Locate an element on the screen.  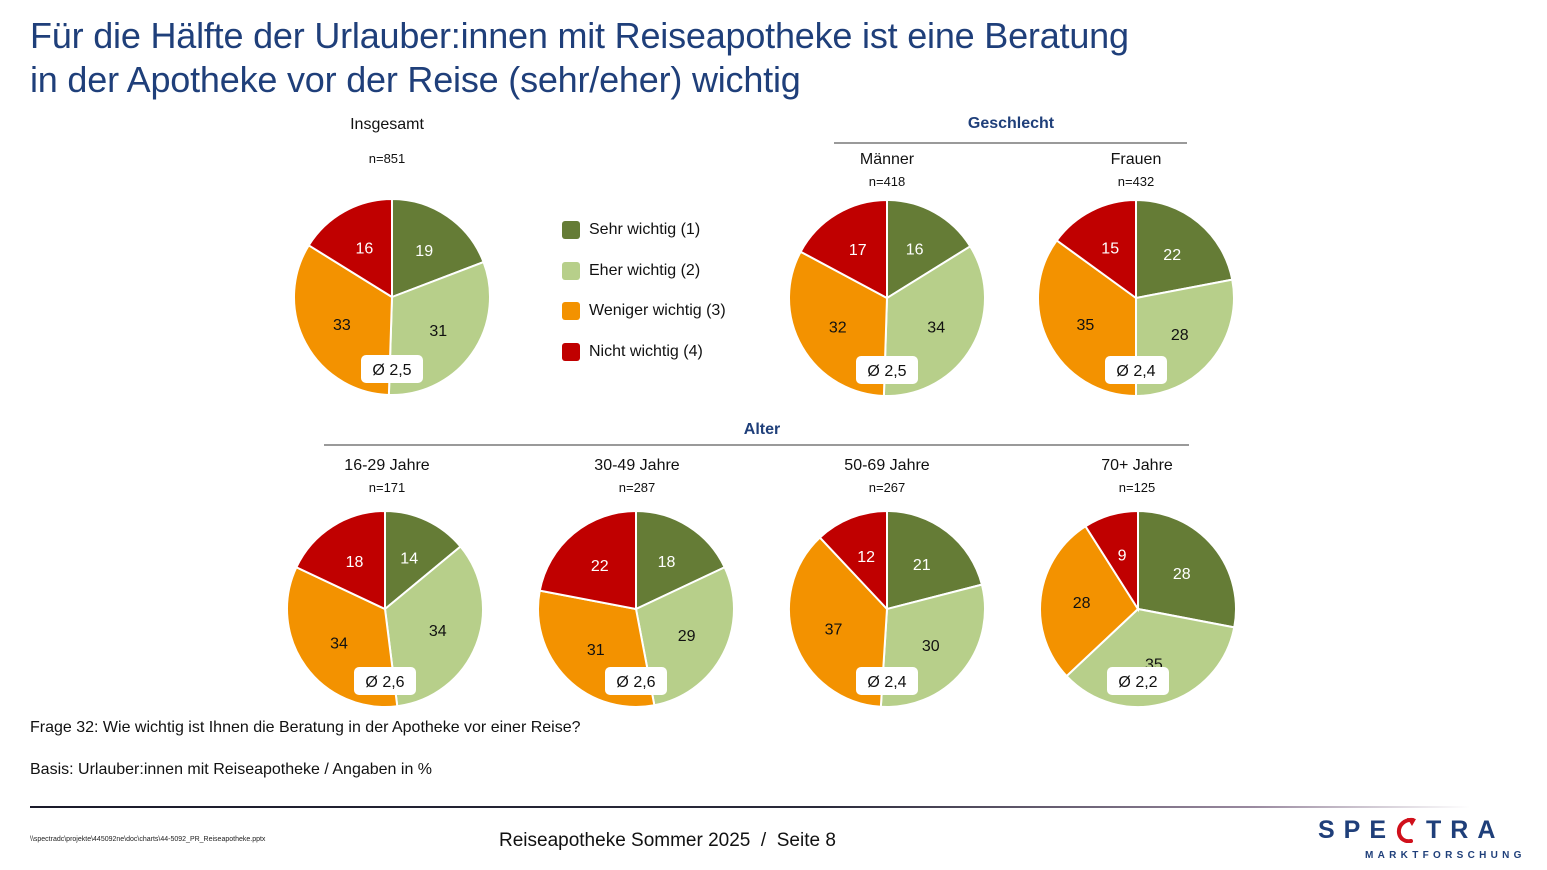
data-label-eher-wichtig: 29 is located at coordinates (687, 636).